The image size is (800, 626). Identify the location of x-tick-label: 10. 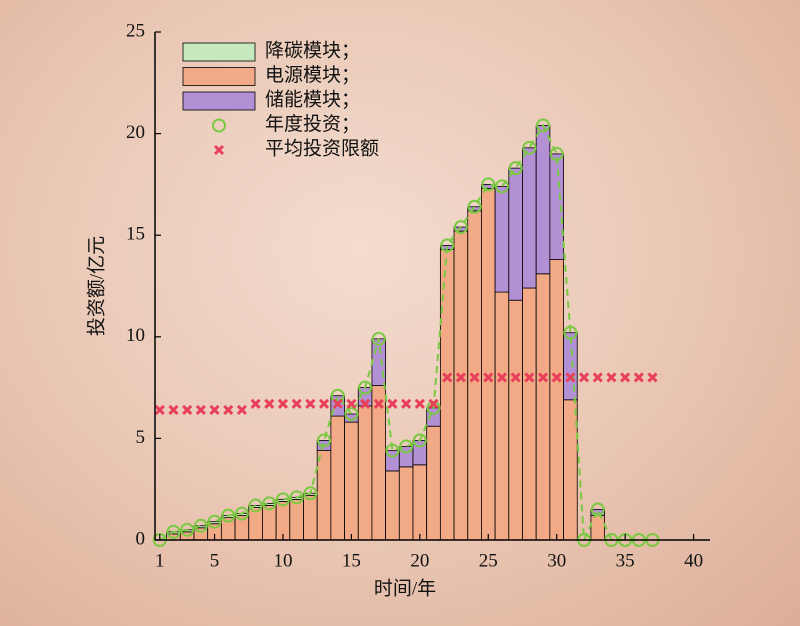
(282, 560).